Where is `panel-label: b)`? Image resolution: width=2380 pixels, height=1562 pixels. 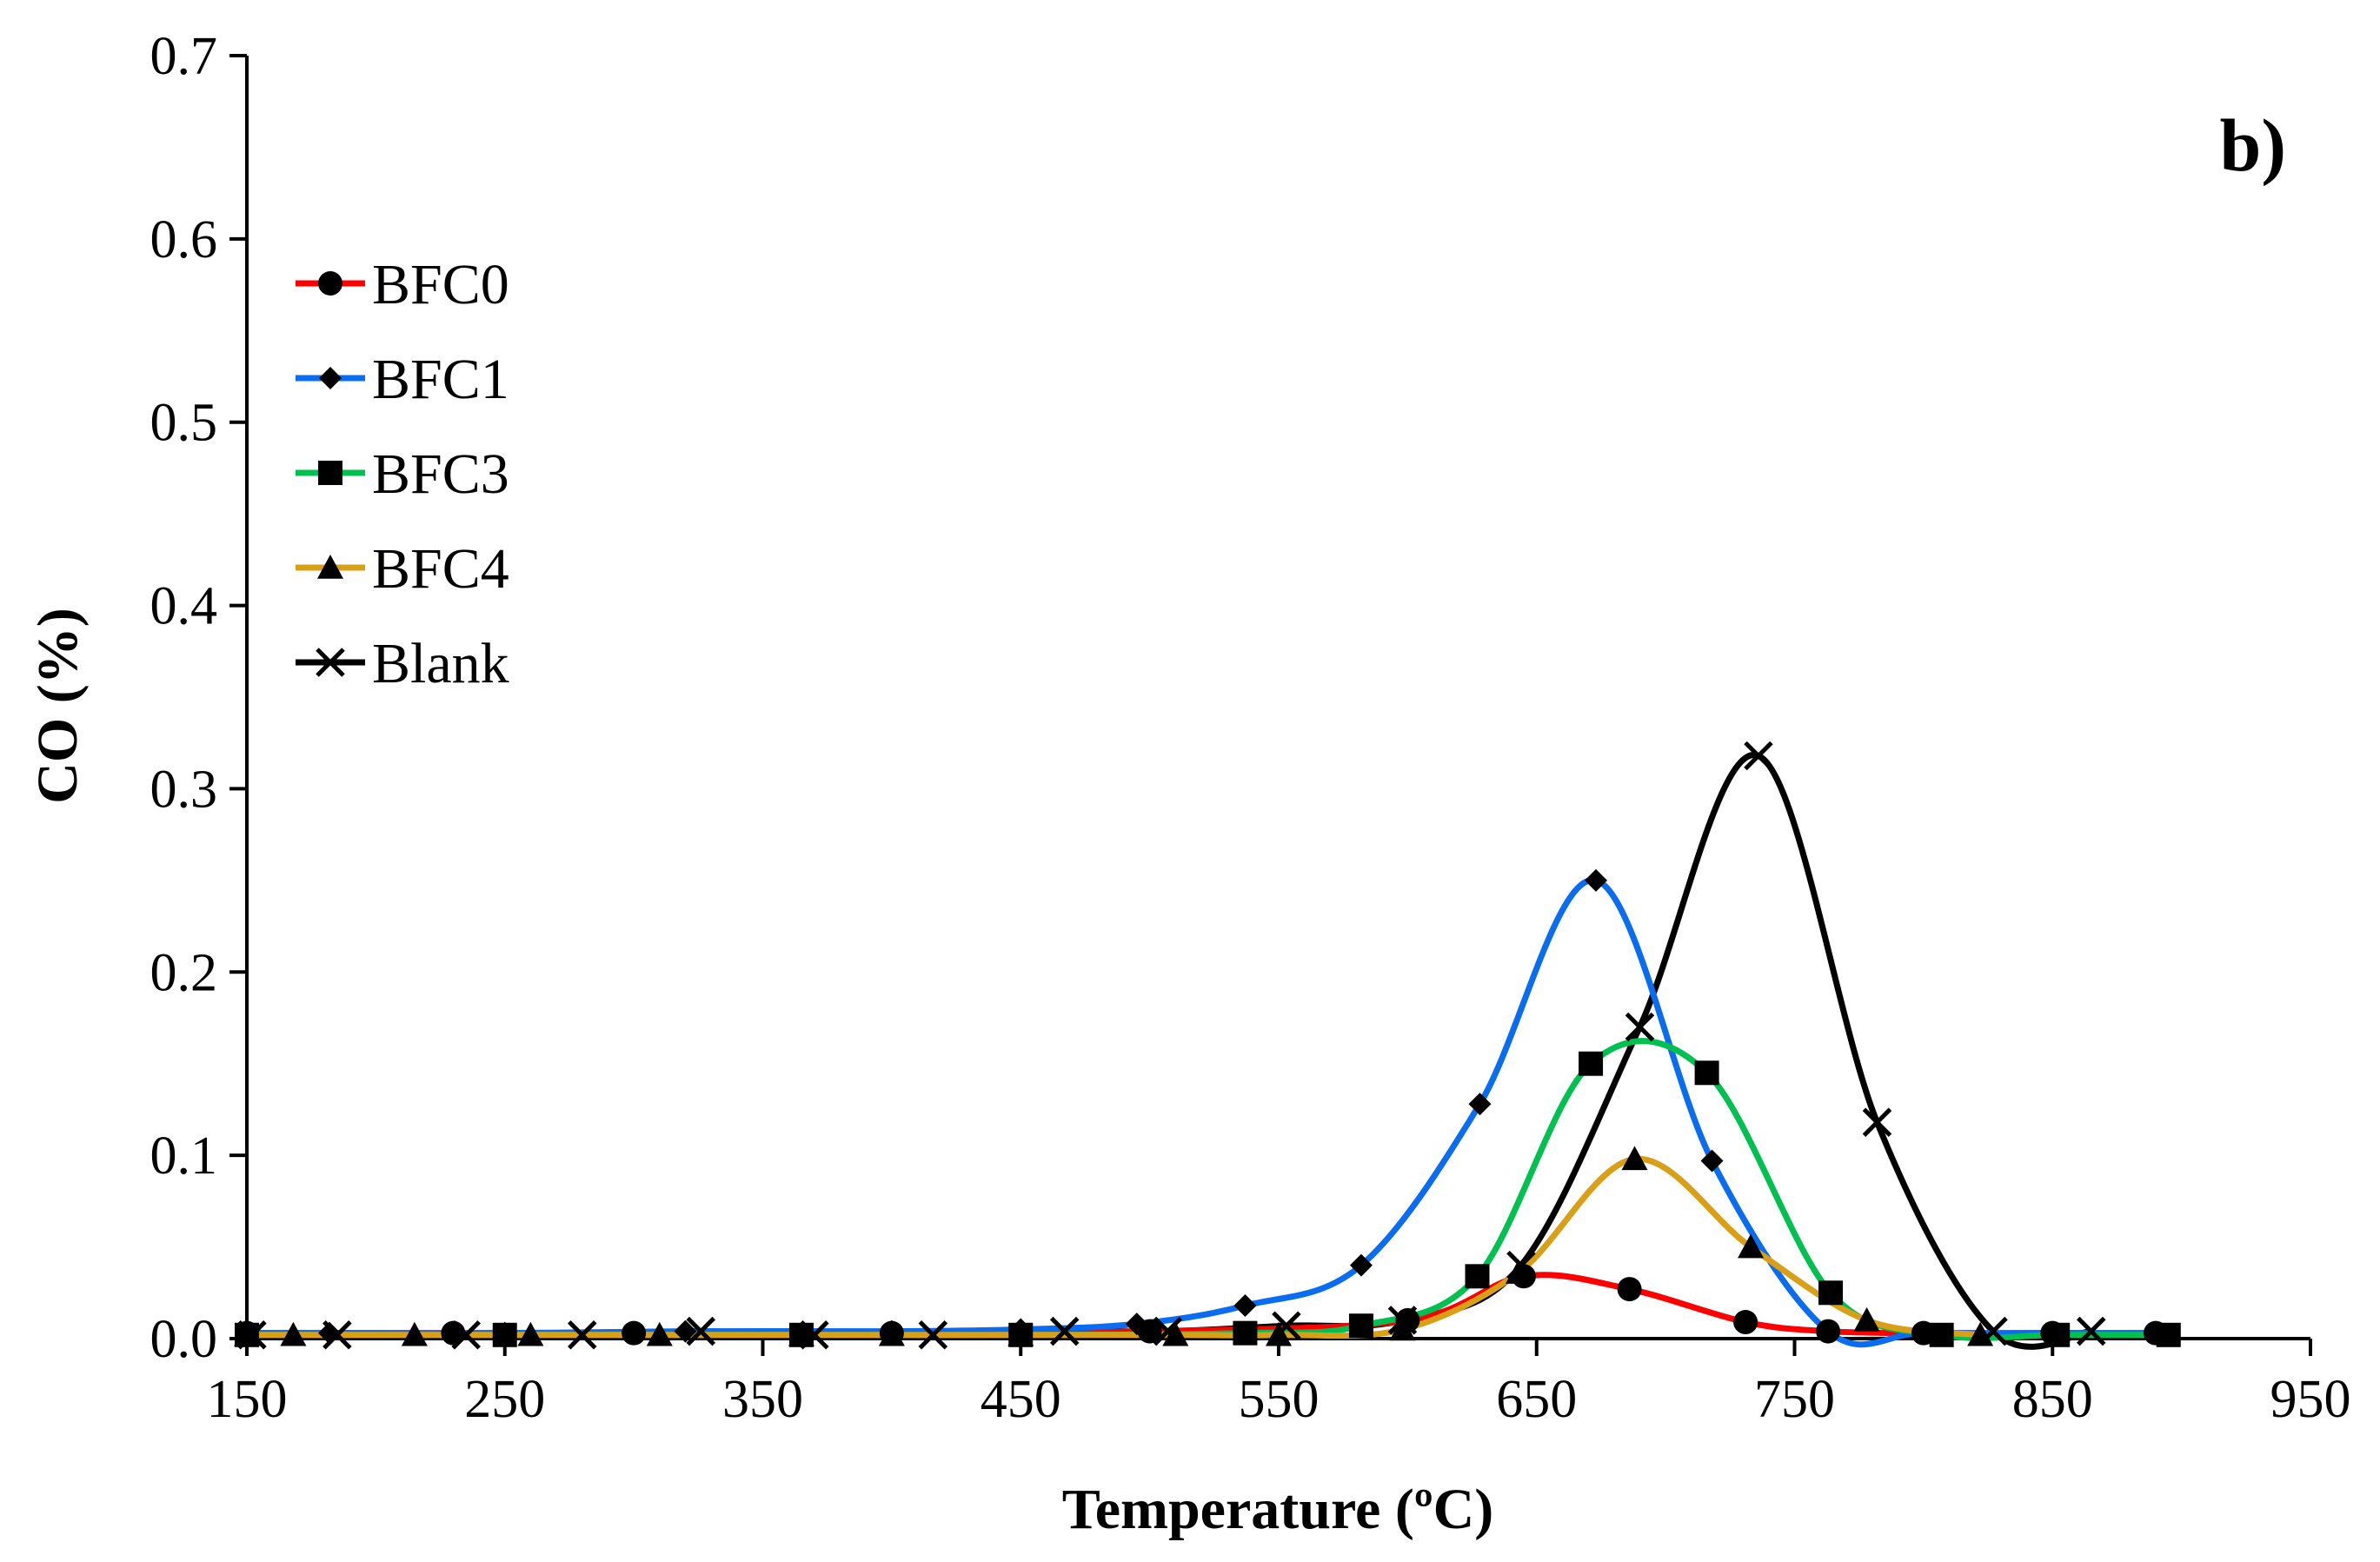
panel-label: b) is located at coordinates (2253, 145).